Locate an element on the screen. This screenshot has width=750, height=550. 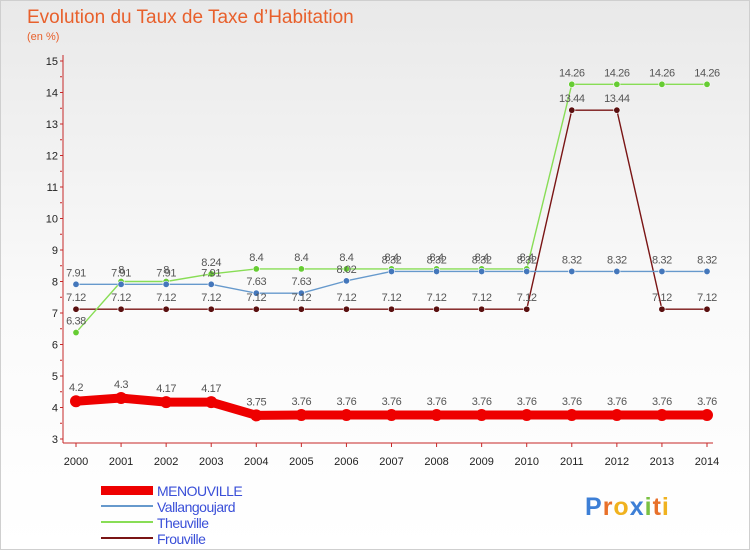
x-tick-label: 2002 is located at coordinates (166, 462).